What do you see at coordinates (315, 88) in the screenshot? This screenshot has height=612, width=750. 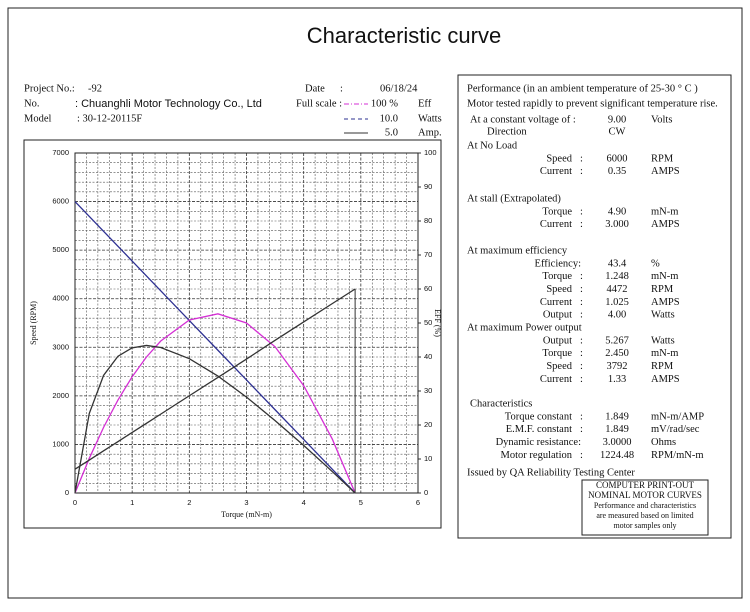 I see `date-label: Date` at bounding box center [315, 88].